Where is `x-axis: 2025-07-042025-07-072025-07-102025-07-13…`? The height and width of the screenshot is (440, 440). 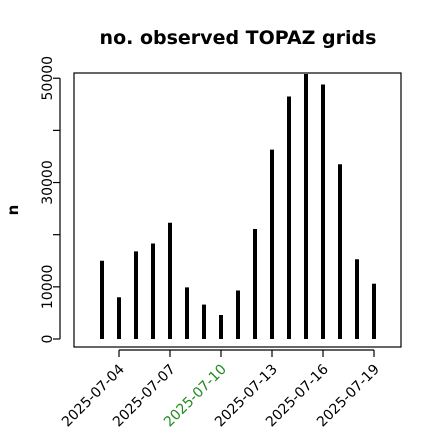
x-axis: 2025-07-042025-07-072025-07-102025-07-13… is located at coordinates (221, 389).